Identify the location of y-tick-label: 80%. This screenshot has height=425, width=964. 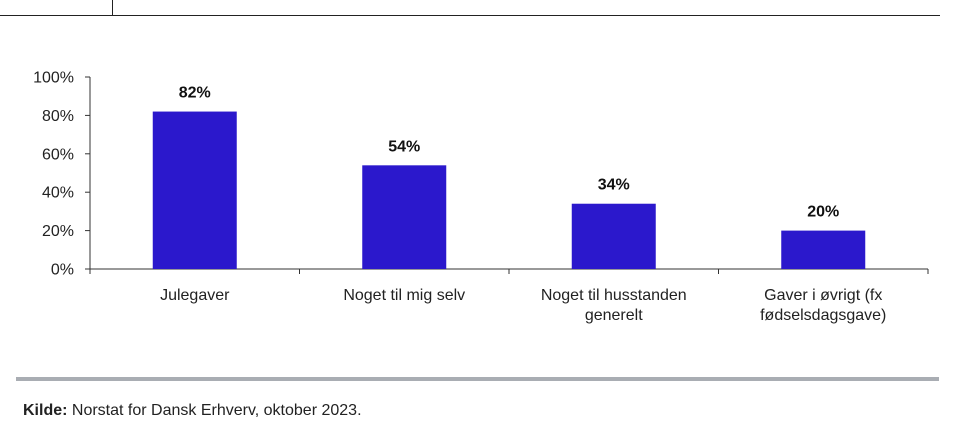
(58, 116).